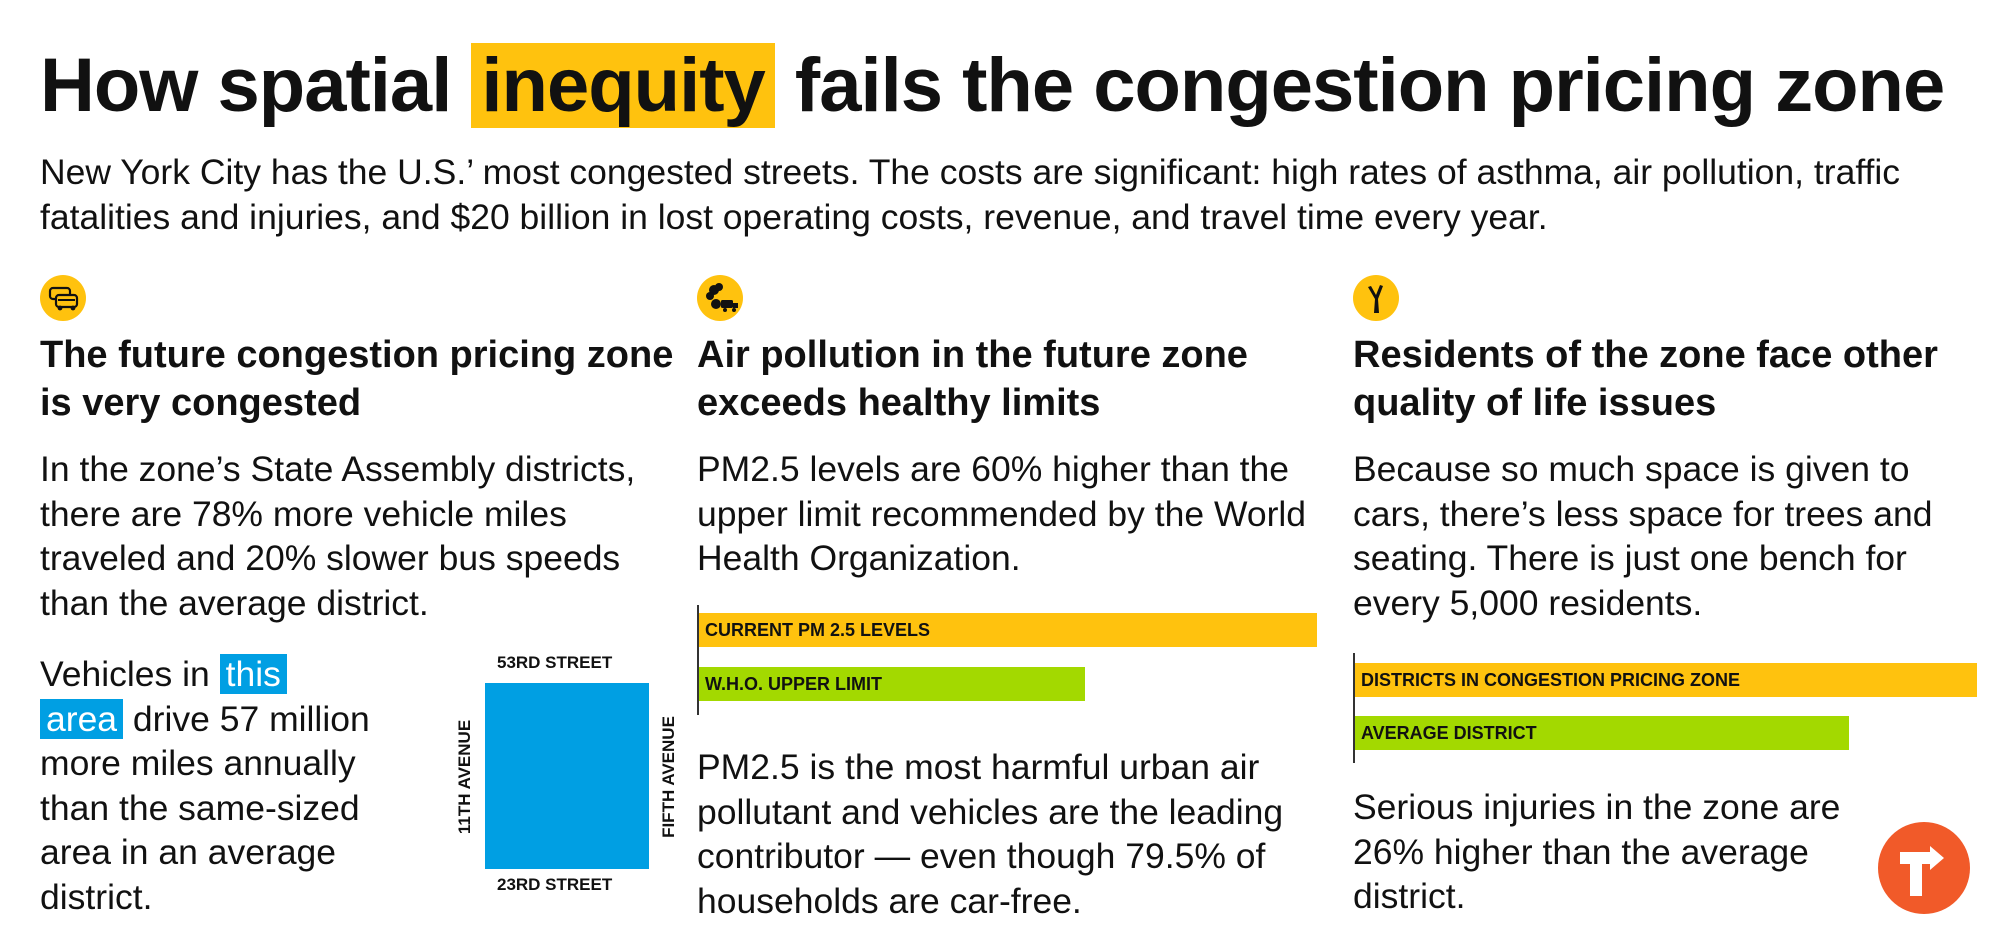 This screenshot has width=2000, height=949. Describe the element at coordinates (256, 85) in the screenshot. I see `title-before: How spatial` at that location.